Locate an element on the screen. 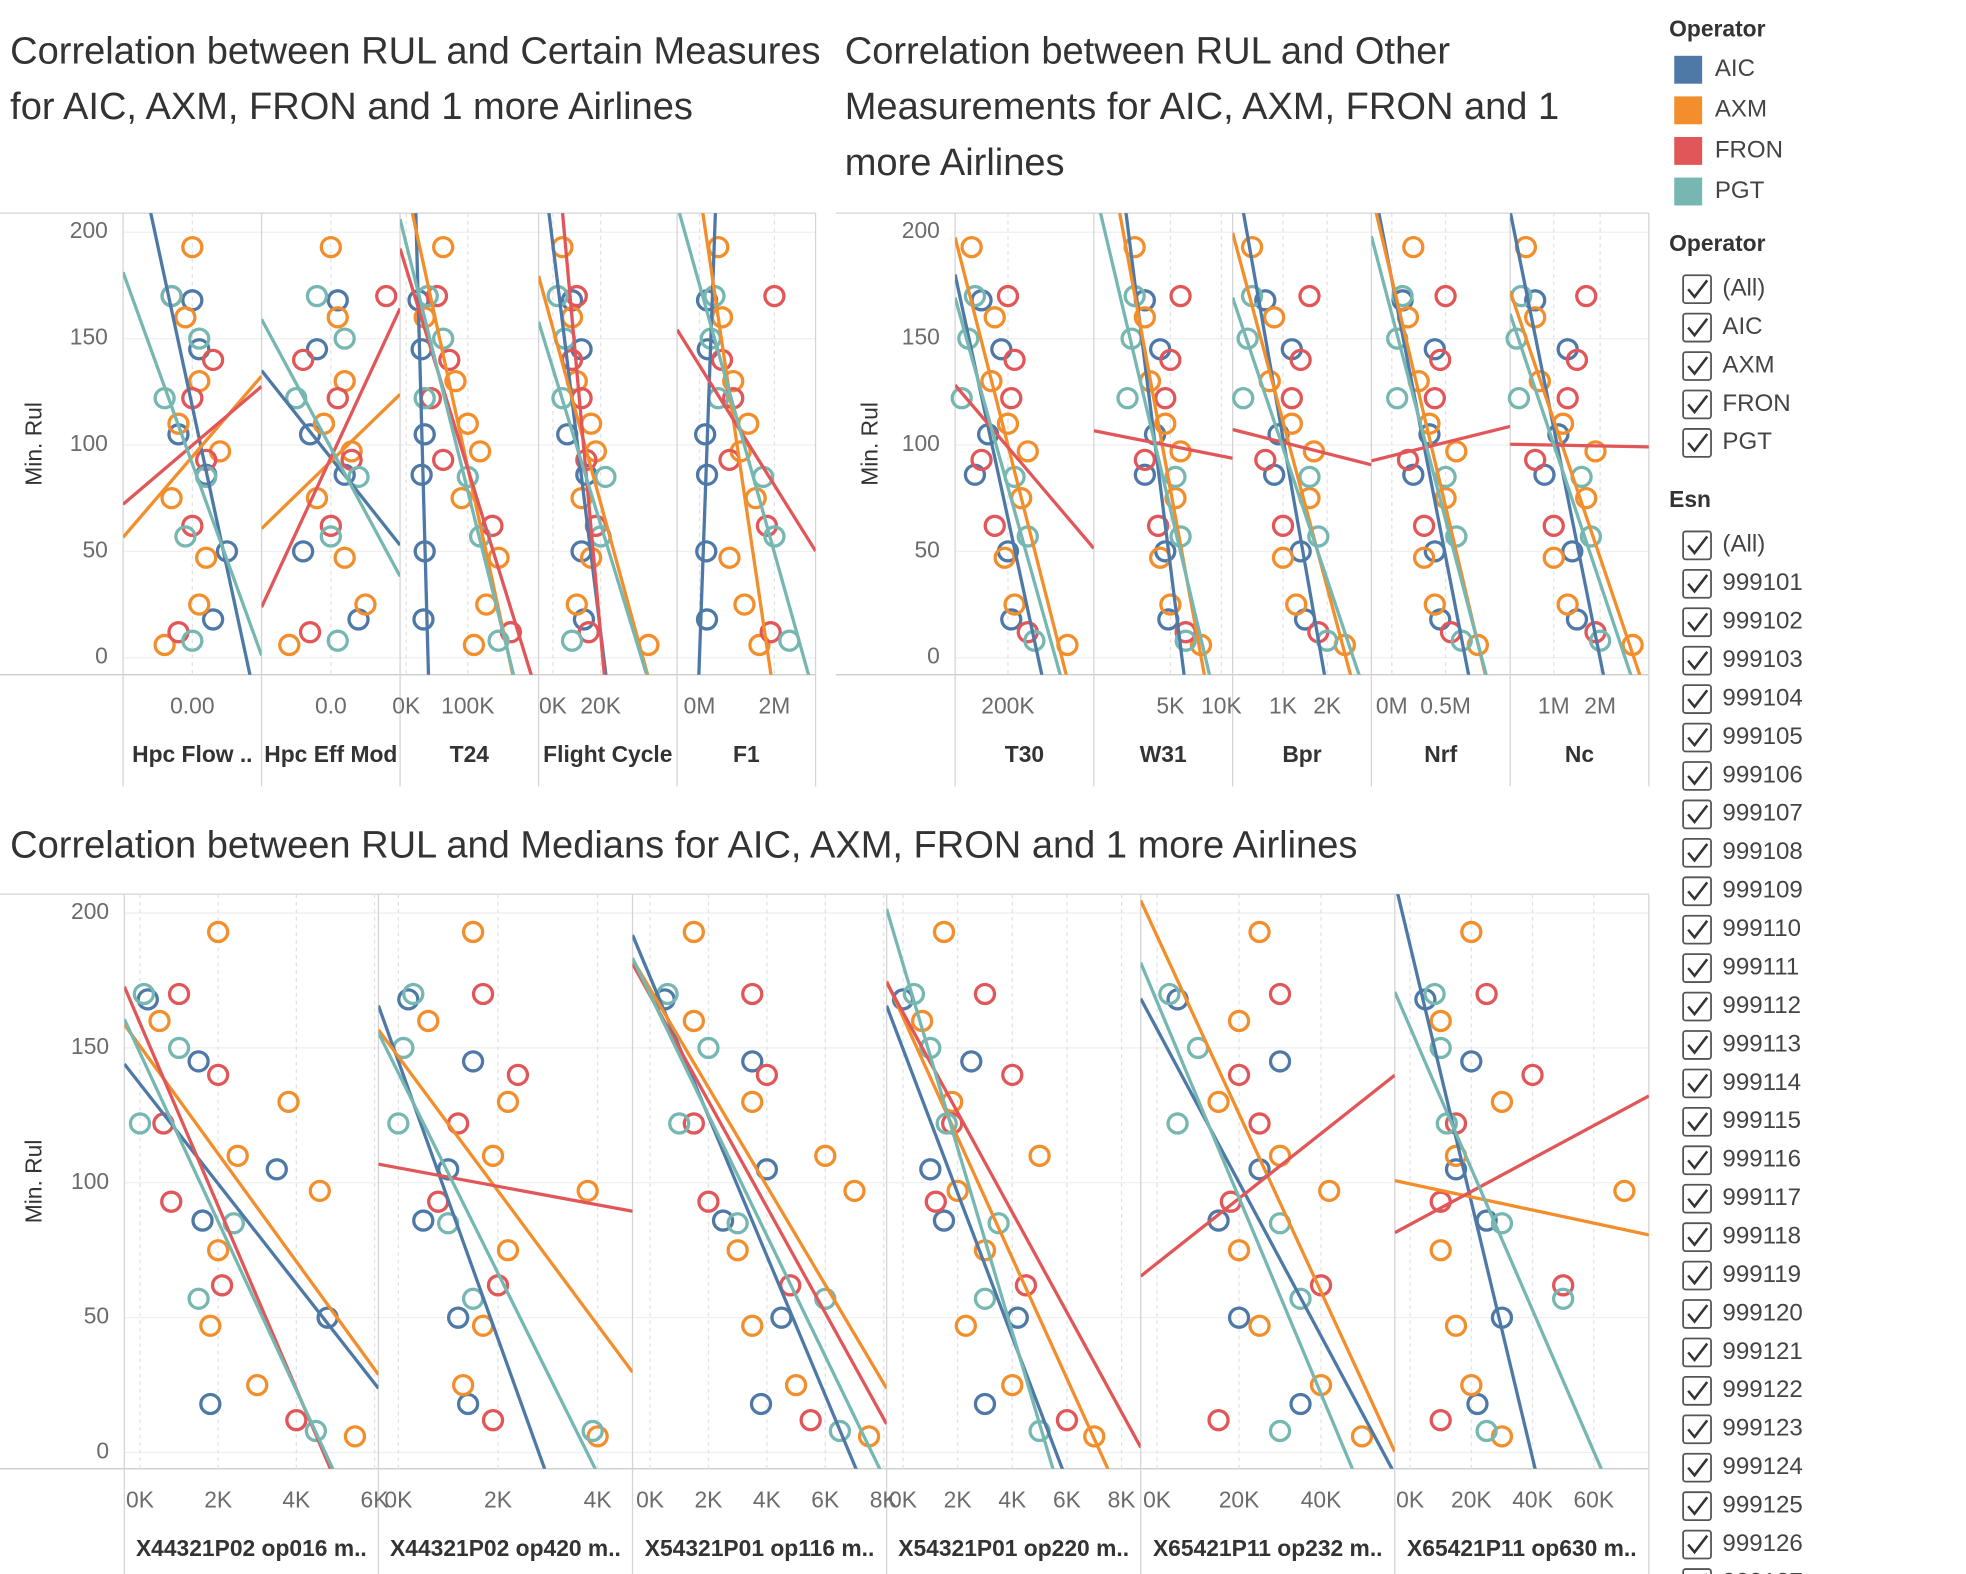 The image size is (1966, 1574). filter-checkbox: 999105 is located at coordinates (1742, 737).